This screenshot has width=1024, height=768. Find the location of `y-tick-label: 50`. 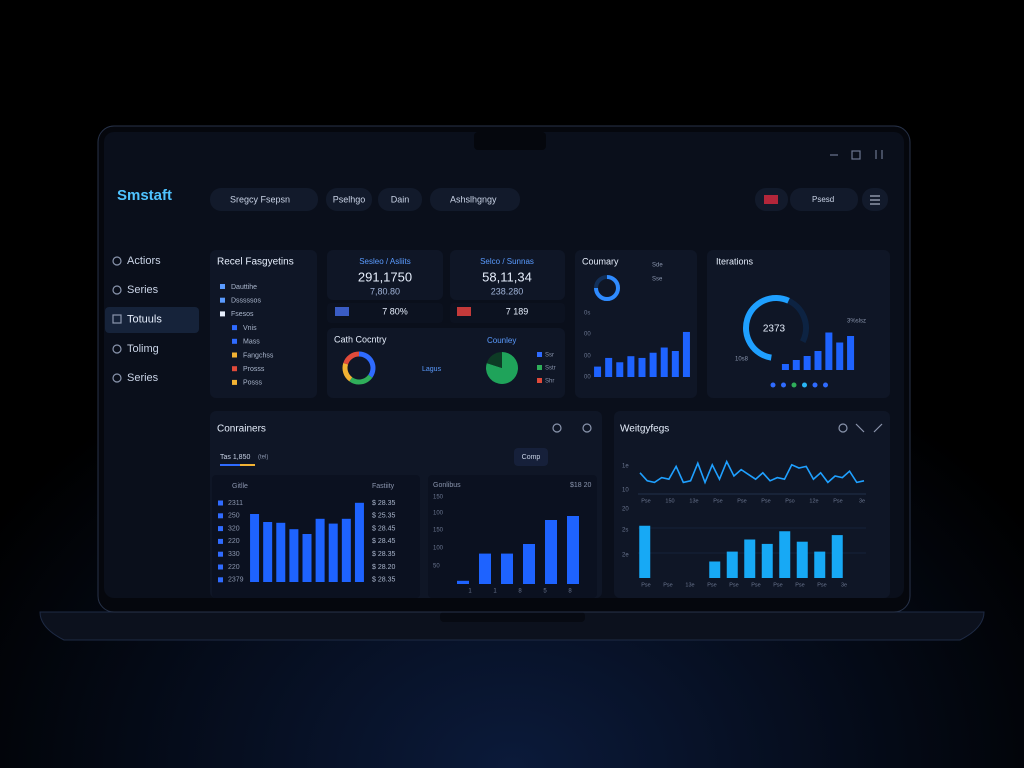

y-tick-label: 50 is located at coordinates (436, 567).